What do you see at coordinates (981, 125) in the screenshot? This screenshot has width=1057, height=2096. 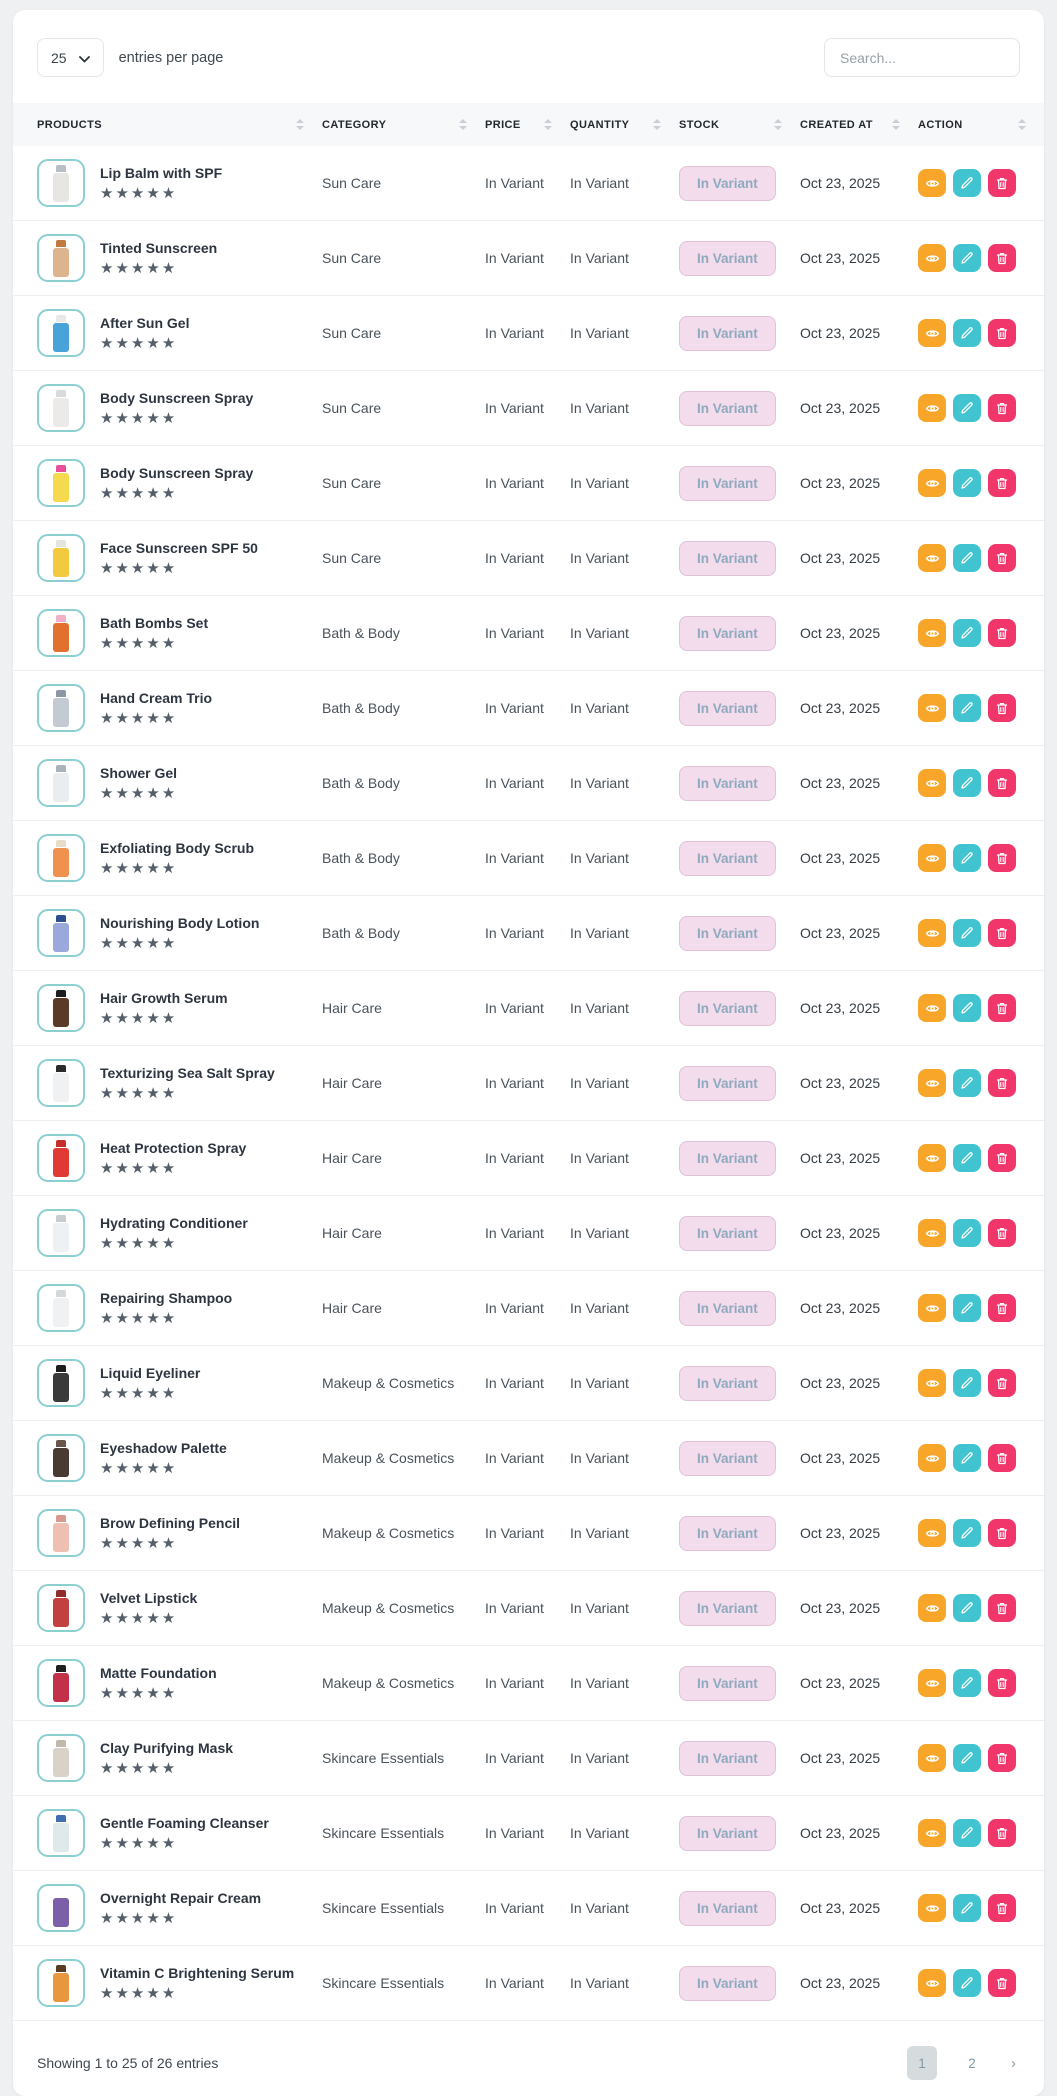 I see `column-header: ACTION` at bounding box center [981, 125].